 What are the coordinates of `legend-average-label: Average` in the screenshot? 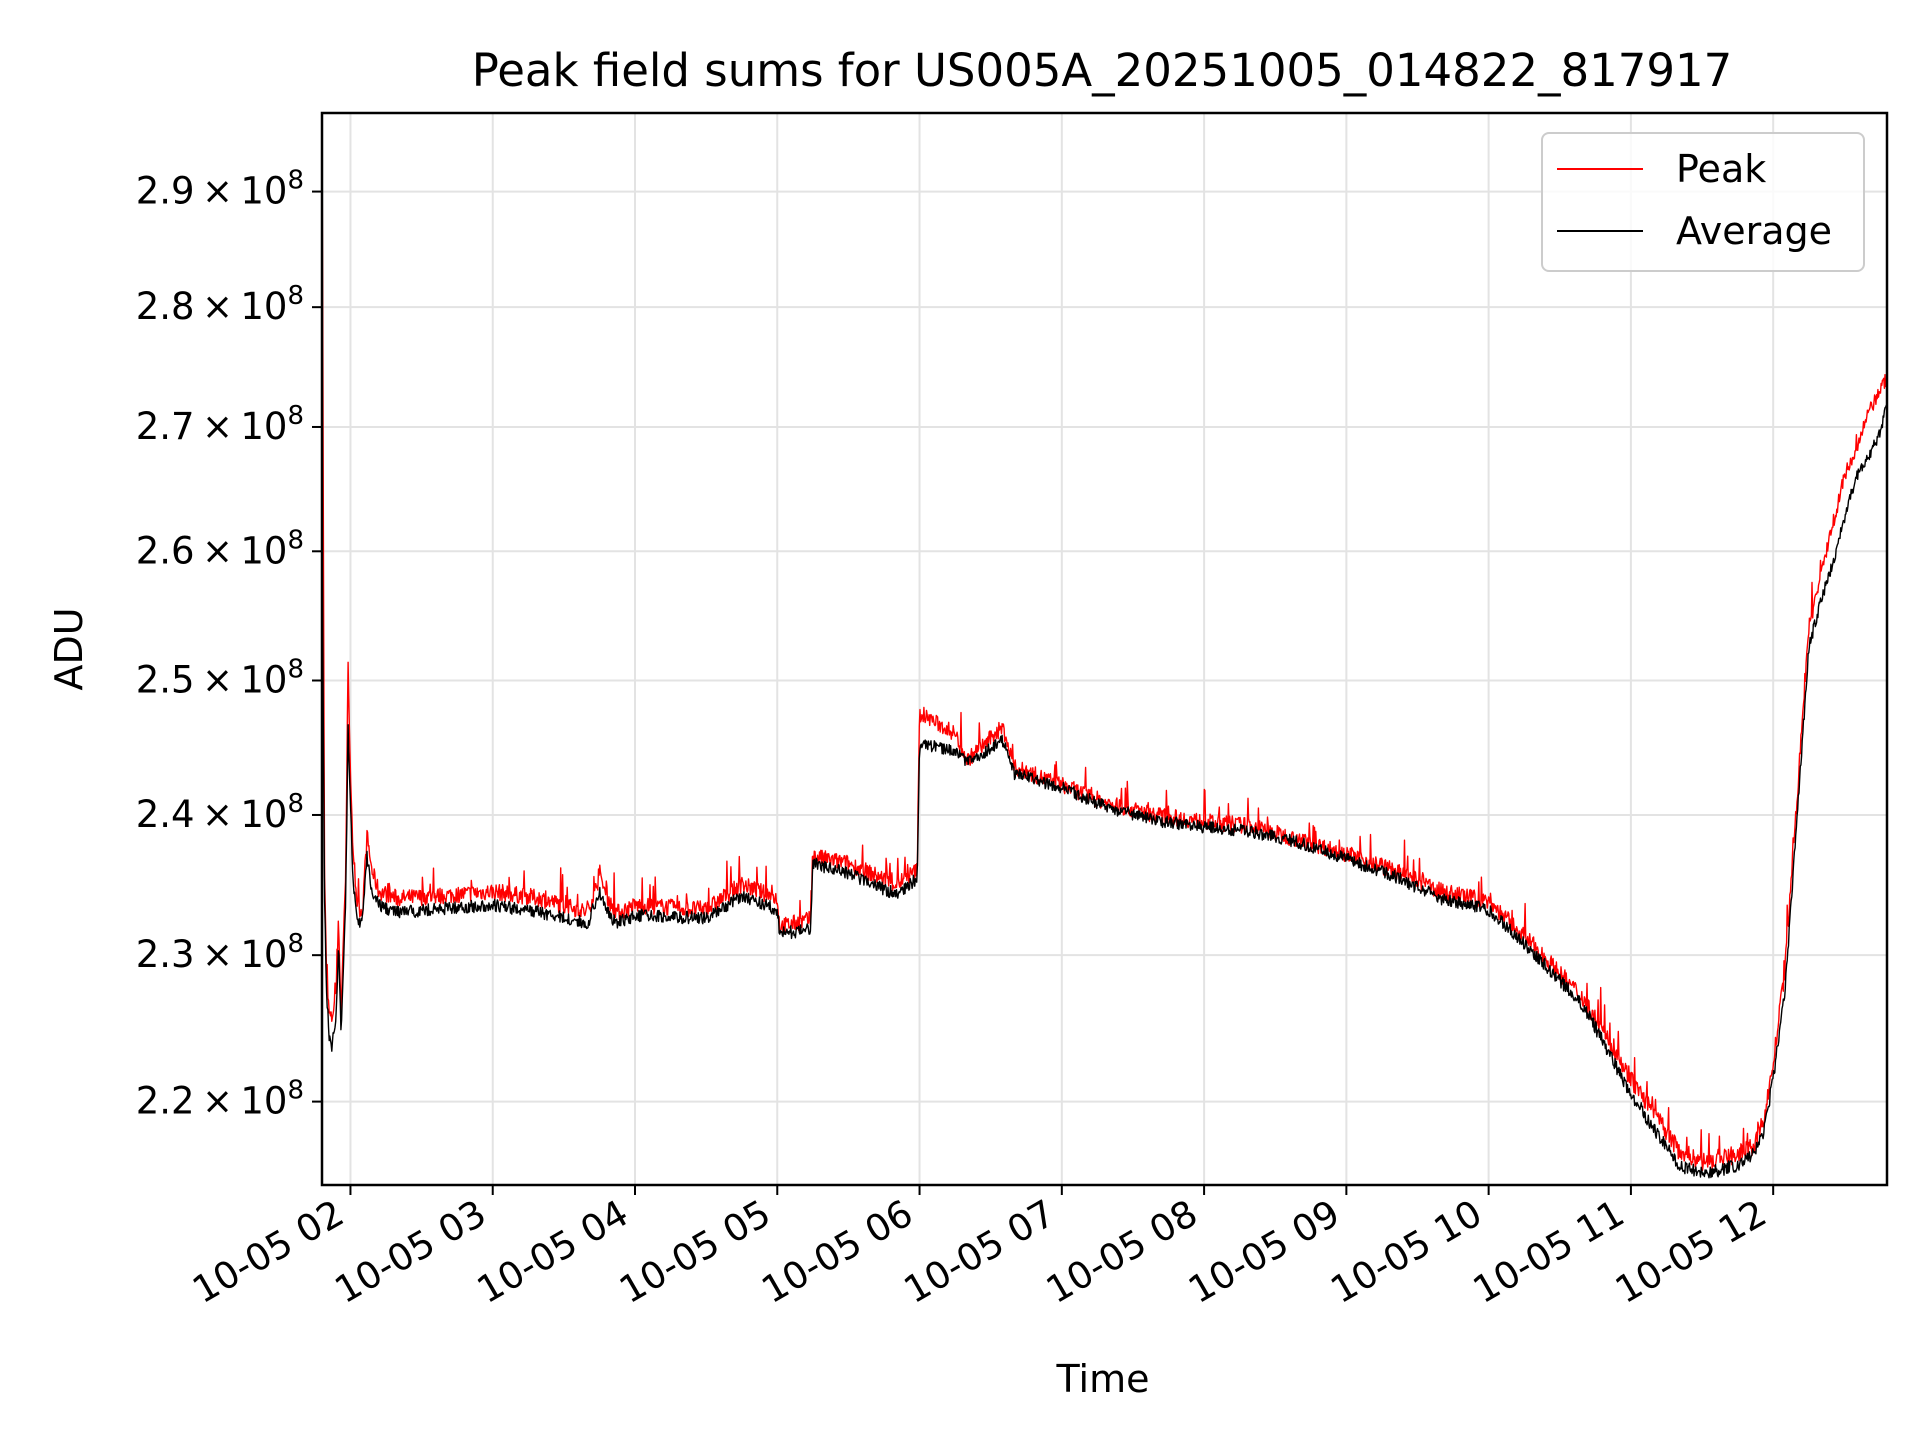 It's located at (1754, 231).